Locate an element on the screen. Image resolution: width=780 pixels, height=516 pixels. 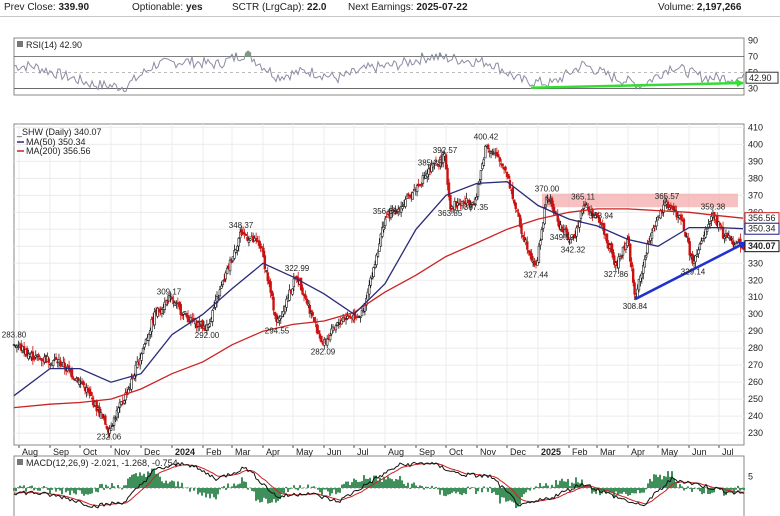
price-point-label: 292.00 is located at coordinates (207, 335).